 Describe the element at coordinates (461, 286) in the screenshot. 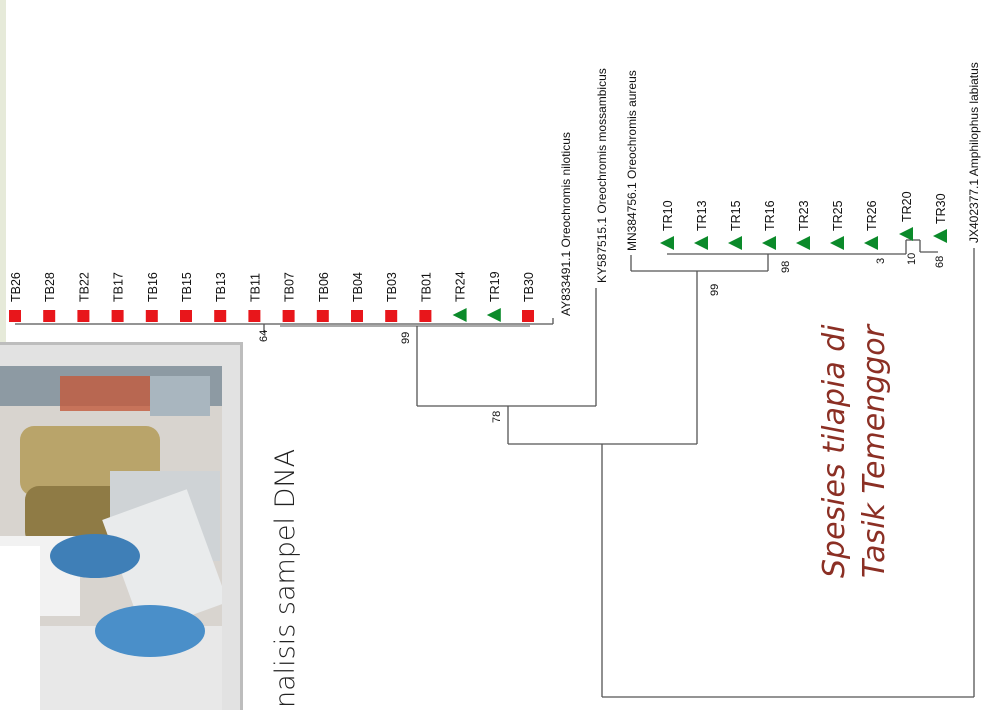

I see `leaf-label: TR24` at that location.